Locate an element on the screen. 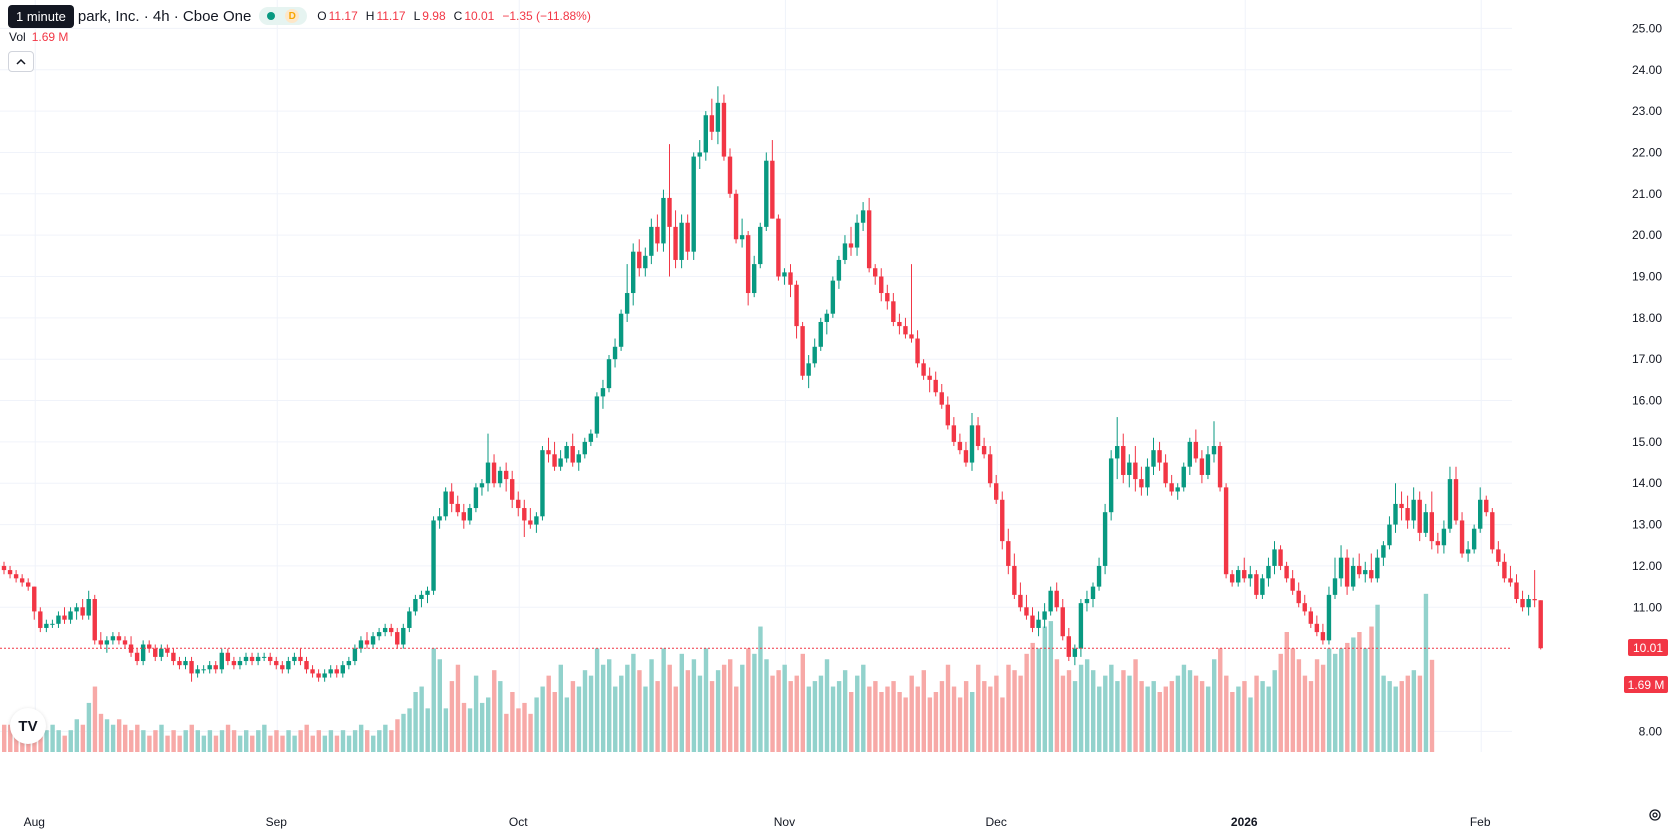  timeframe-tooltip: 1 minute is located at coordinates (41, 16).